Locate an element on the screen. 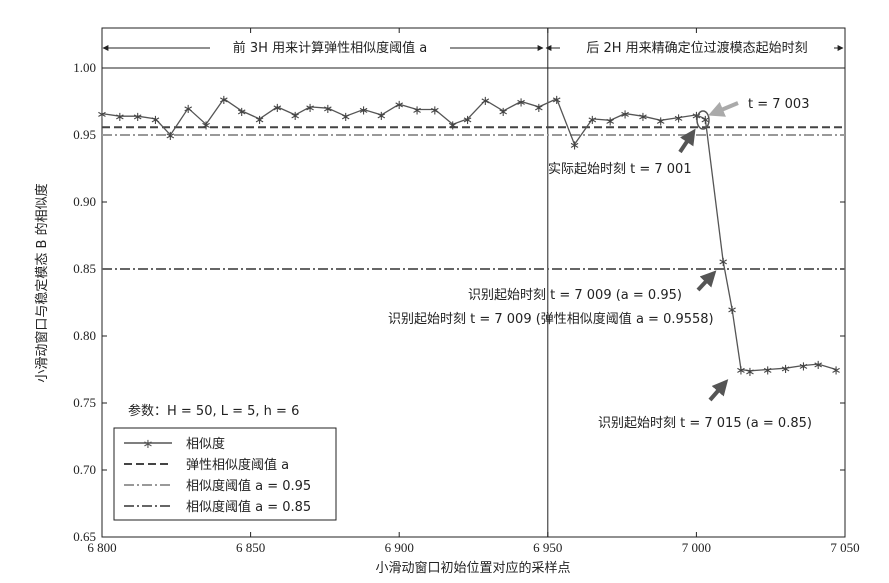 Image resolution: width=889 pixels, height=583 pixels. y-tick-label: 0.65 is located at coordinates (84, 536).